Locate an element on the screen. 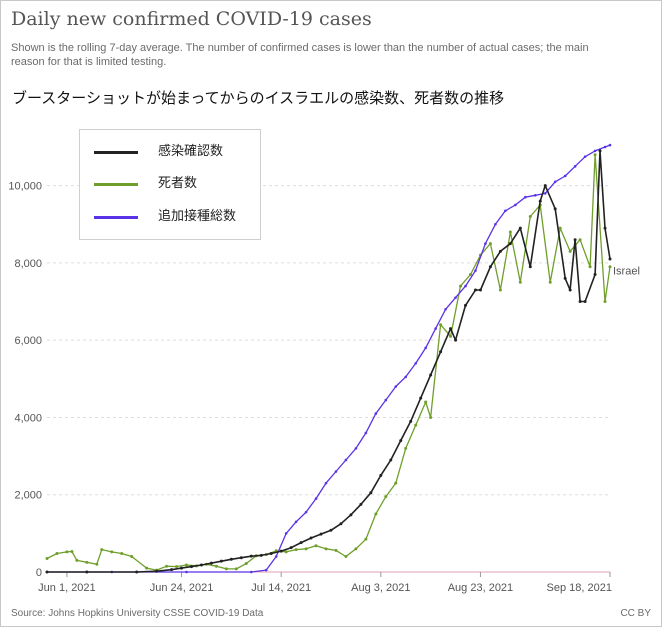  y-tick-label: 4,000 is located at coordinates (28, 418).